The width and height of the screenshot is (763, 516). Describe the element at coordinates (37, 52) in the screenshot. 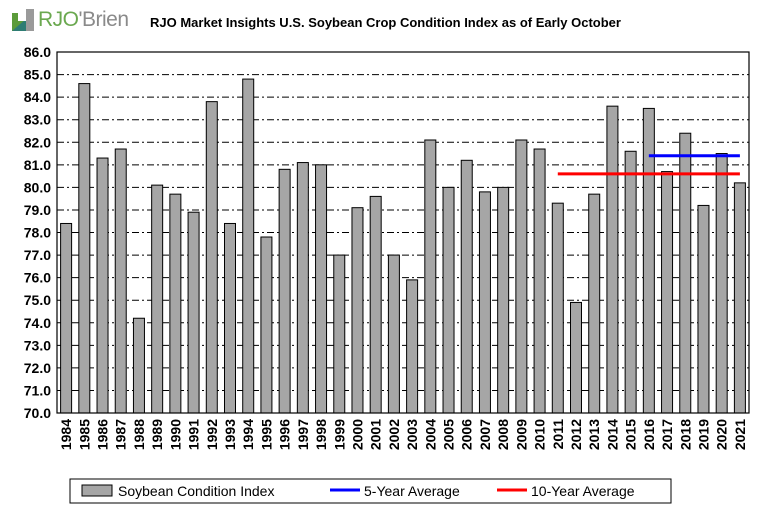

I see `y-tick-label: 86.0` at that location.